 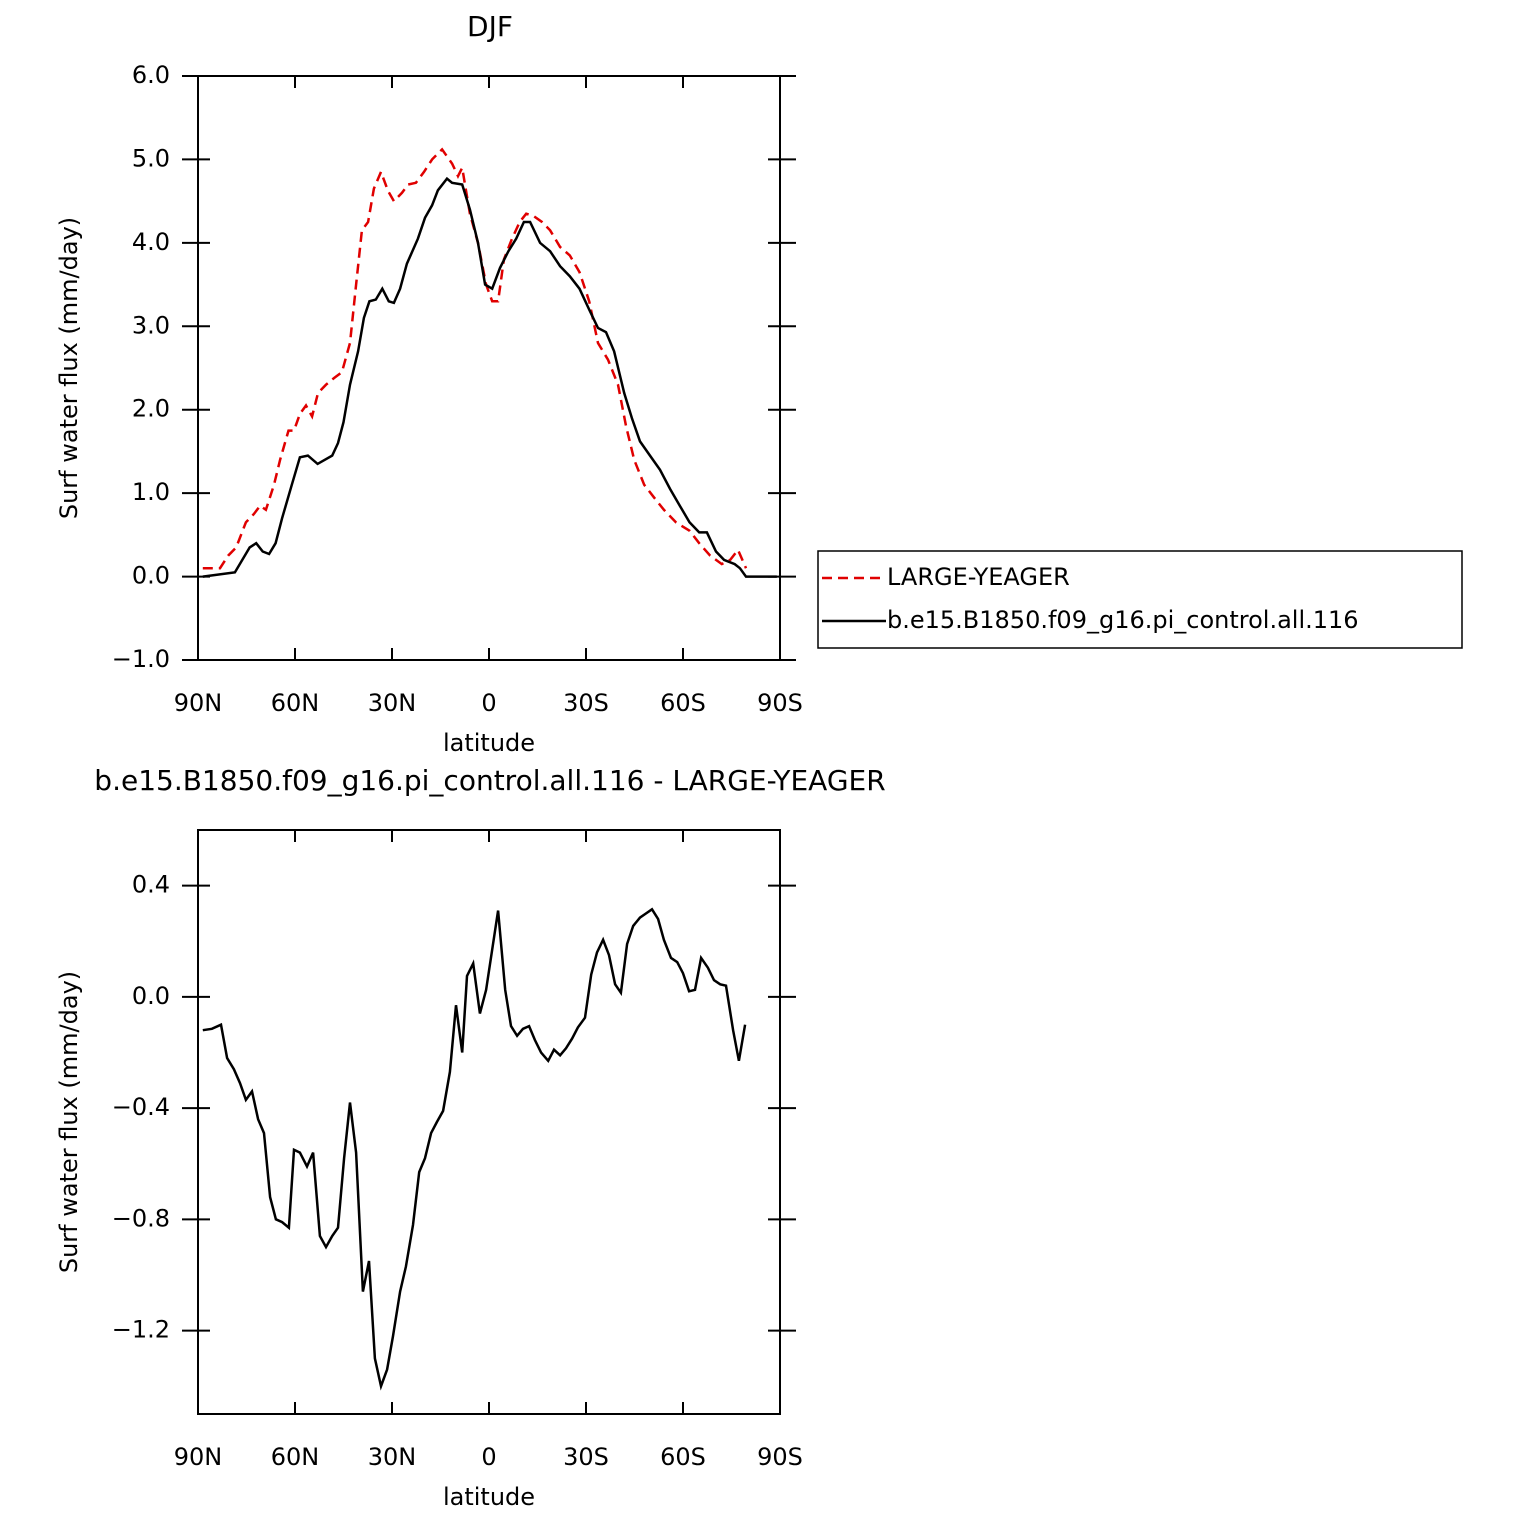 I want to click on legend-label: LARGE-YEAGER, so click(x=978, y=577).